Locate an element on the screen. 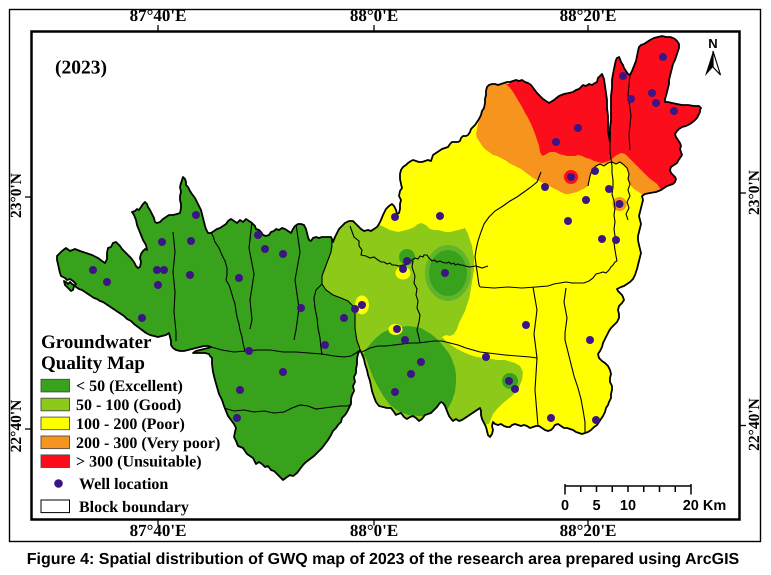 Image resolution: width=771 pixels, height=575 pixels. svg-text: N is located at coordinates (712, 43).